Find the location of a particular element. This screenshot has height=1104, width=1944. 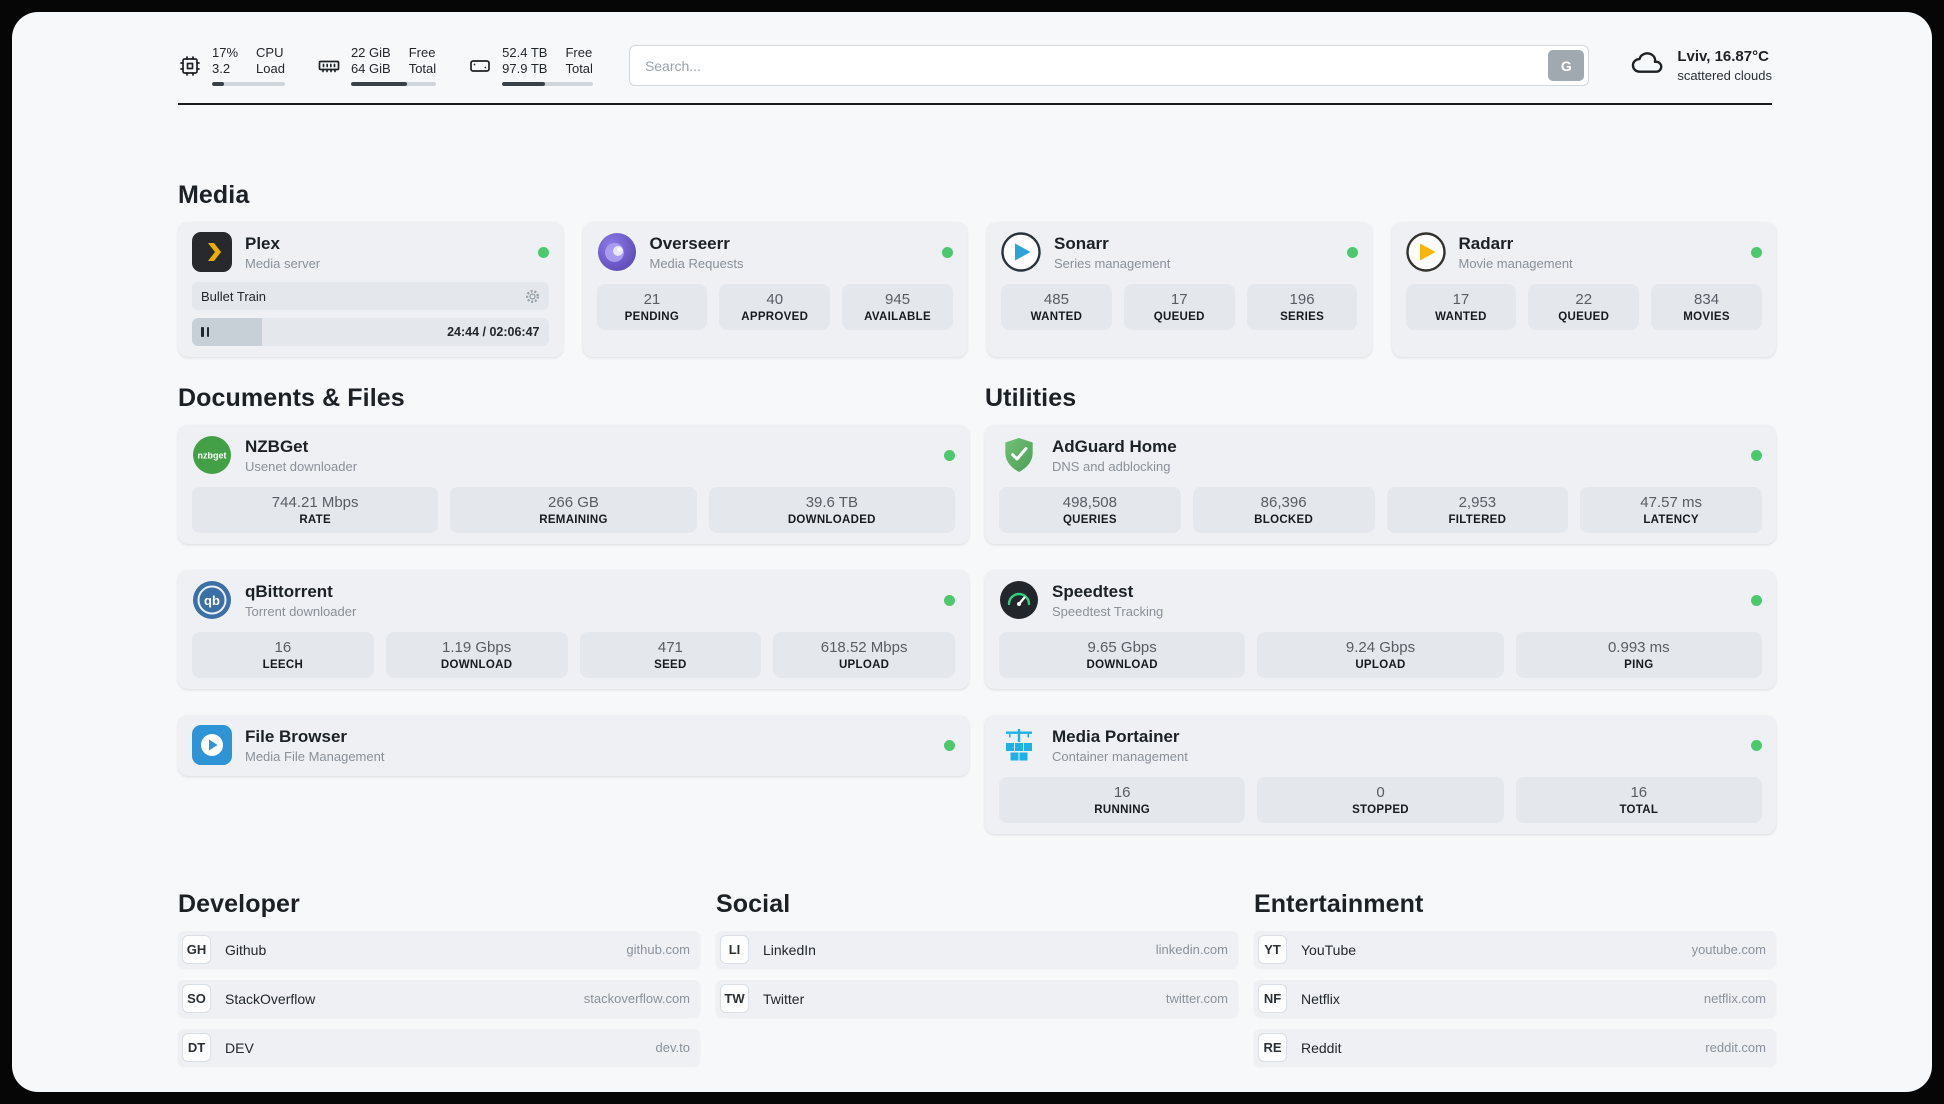

app-card-filebrowser: File Browser Media File Management is located at coordinates (573, 745).